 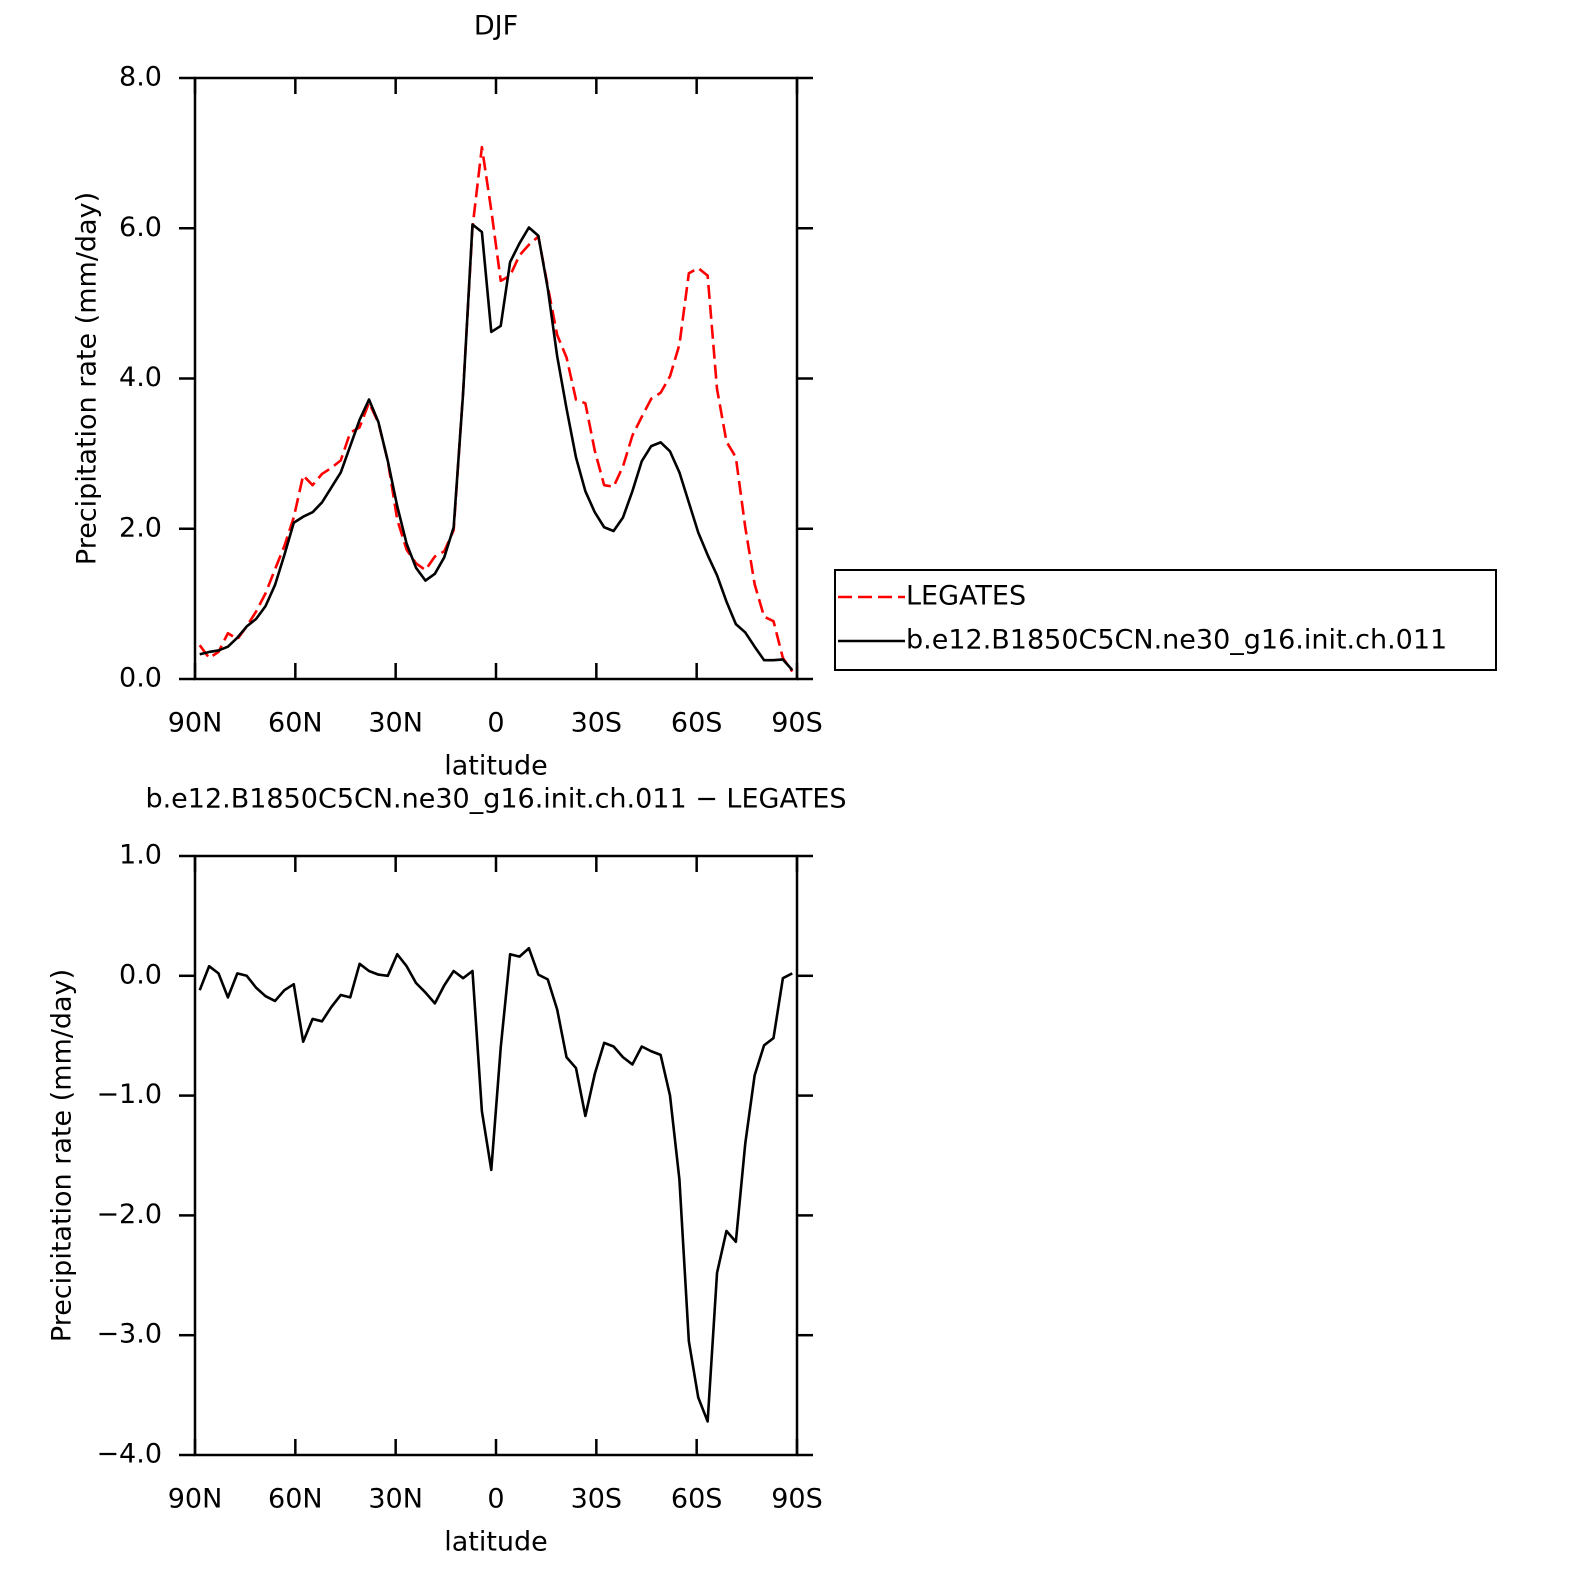 What do you see at coordinates (140, 855) in the screenshot?
I see `y-tick-label: 1.0` at bounding box center [140, 855].